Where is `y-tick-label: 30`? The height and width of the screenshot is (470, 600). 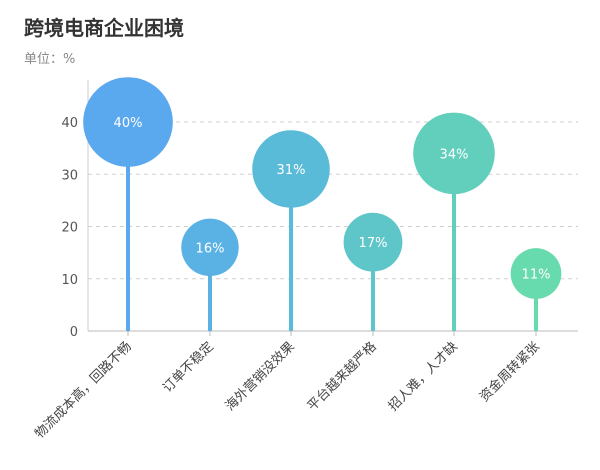
y-tick-label: 30 is located at coordinates (69, 175).